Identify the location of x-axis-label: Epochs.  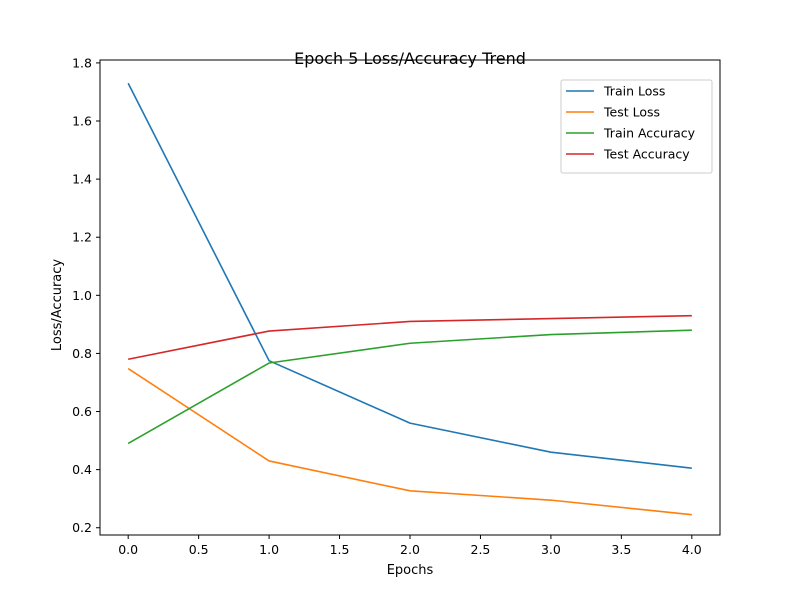
(410, 570).